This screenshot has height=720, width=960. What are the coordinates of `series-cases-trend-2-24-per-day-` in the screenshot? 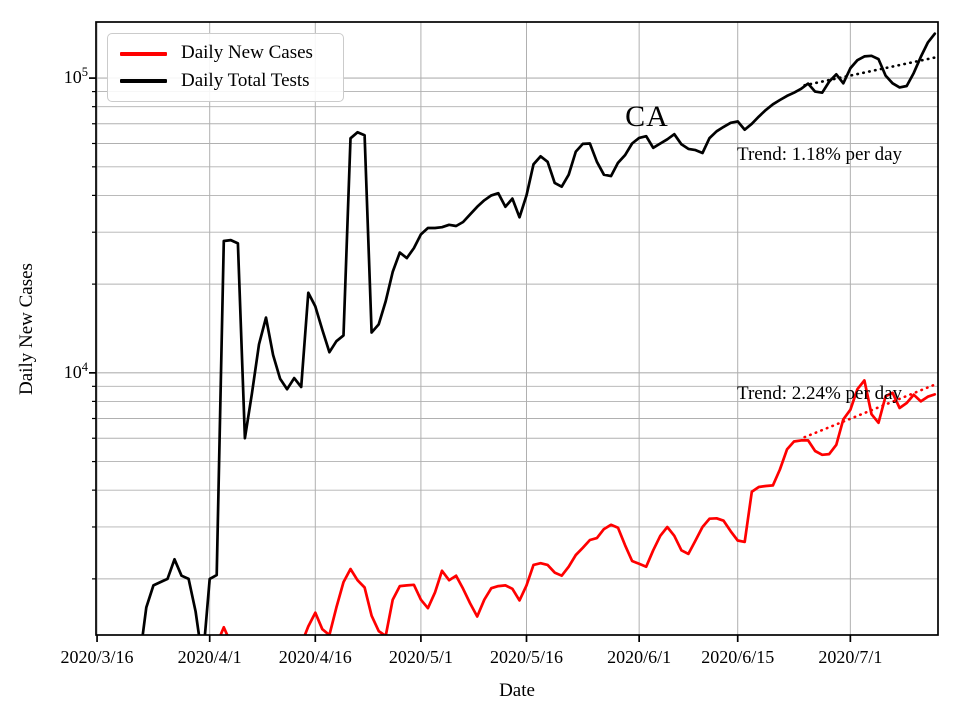 It's located at (870, 410).